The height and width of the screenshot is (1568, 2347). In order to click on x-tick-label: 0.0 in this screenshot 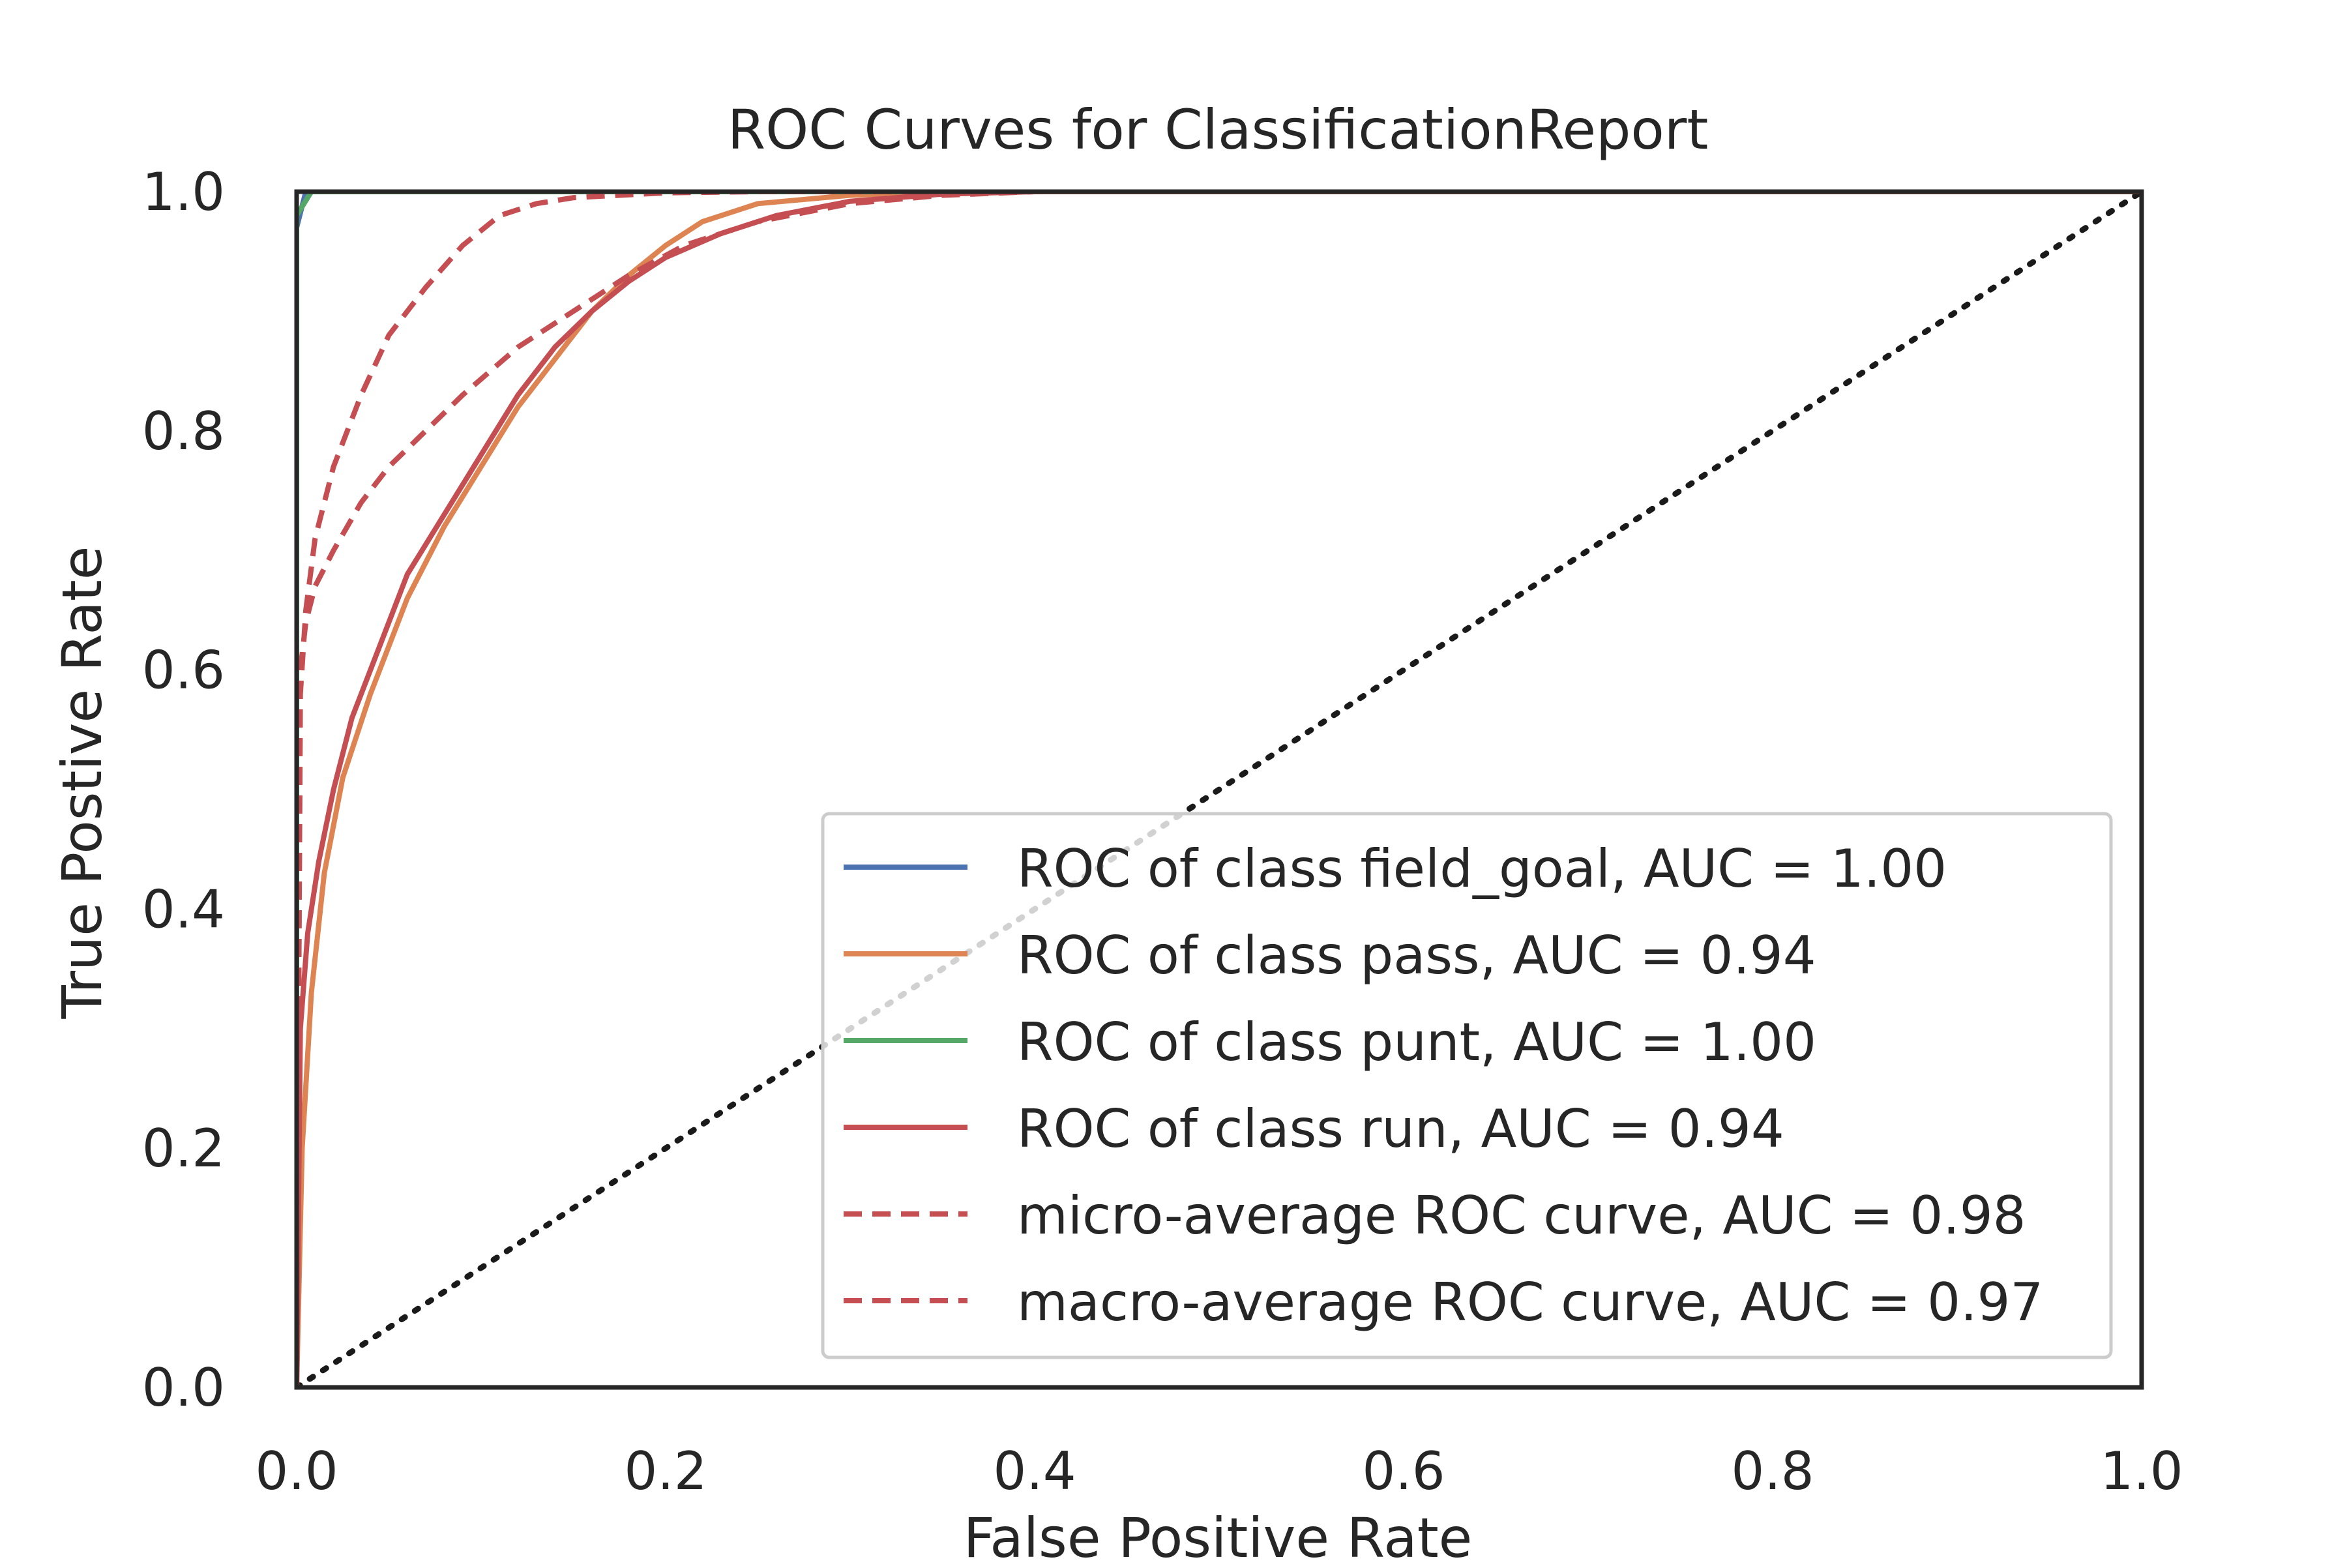, I will do `click(296, 1471)`.